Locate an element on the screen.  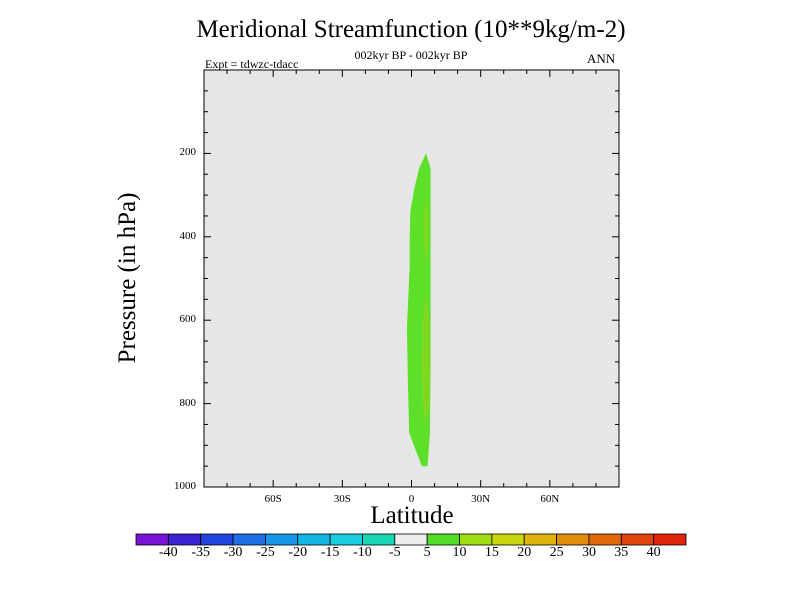
colorbar-label: 25 is located at coordinates (556, 552).